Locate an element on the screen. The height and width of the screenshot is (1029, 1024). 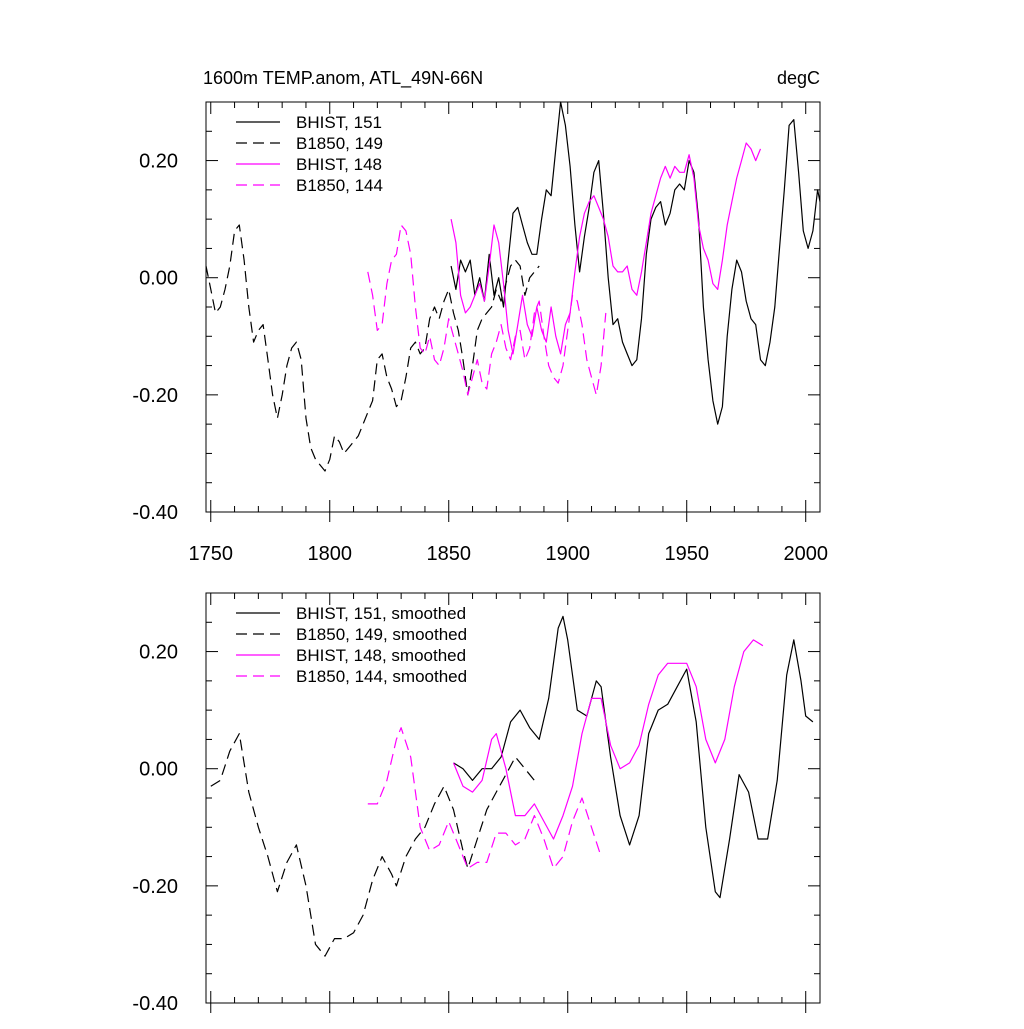
units-label: degC is located at coordinates (798, 78).